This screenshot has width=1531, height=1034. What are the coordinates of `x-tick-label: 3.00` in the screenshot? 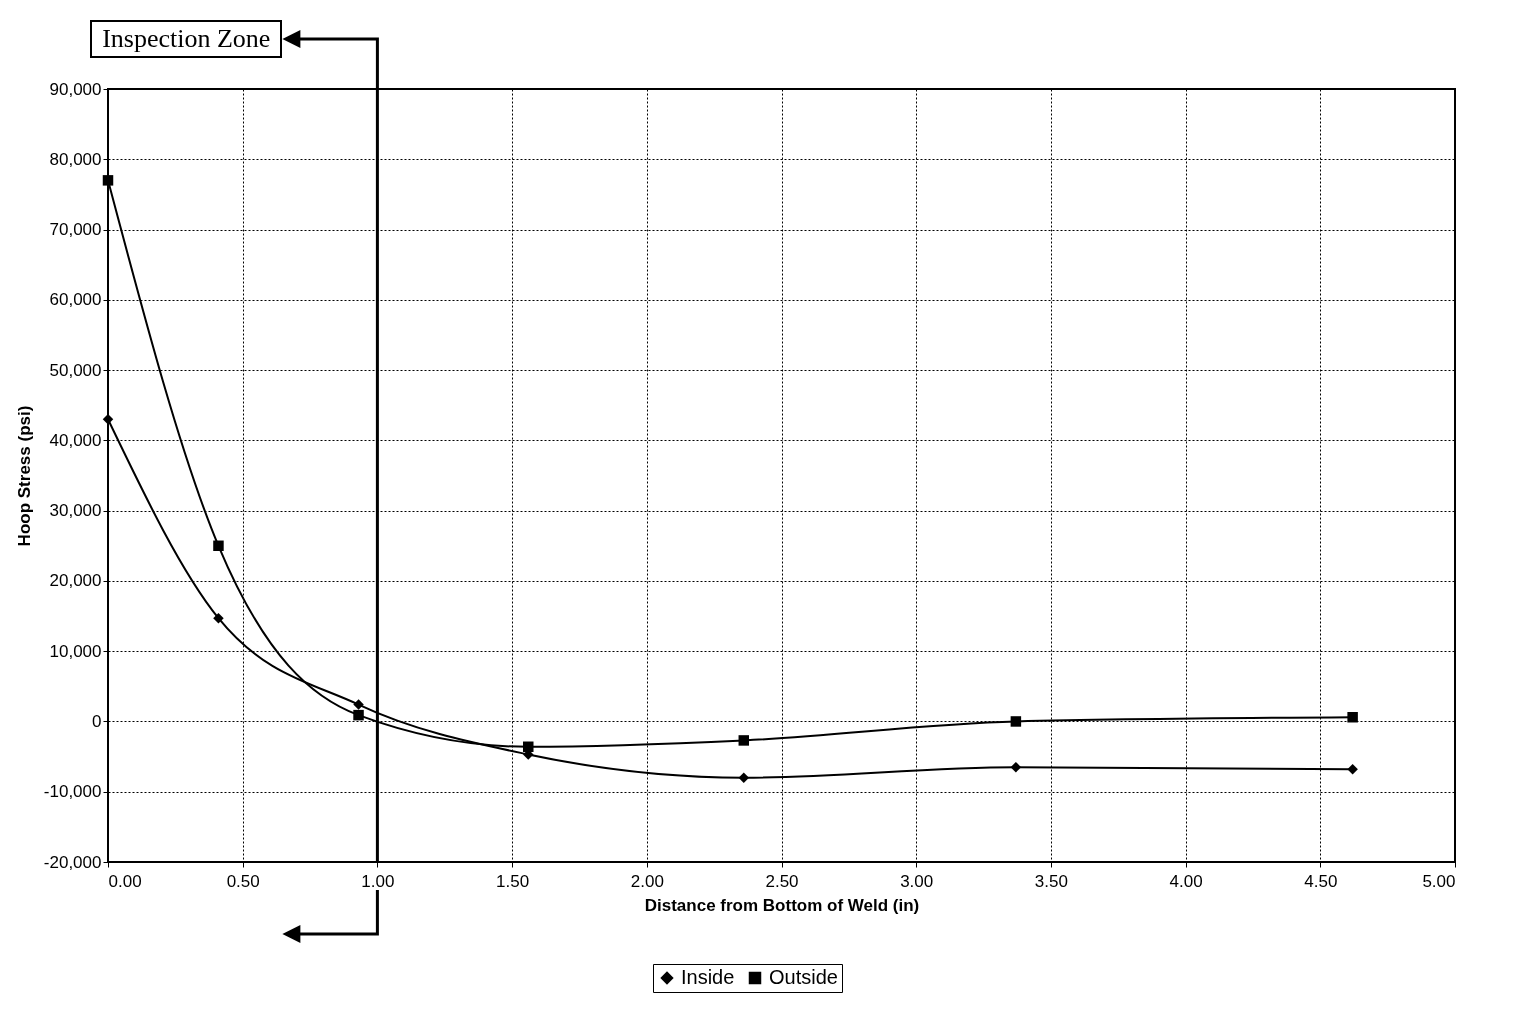 It's located at (917, 881).